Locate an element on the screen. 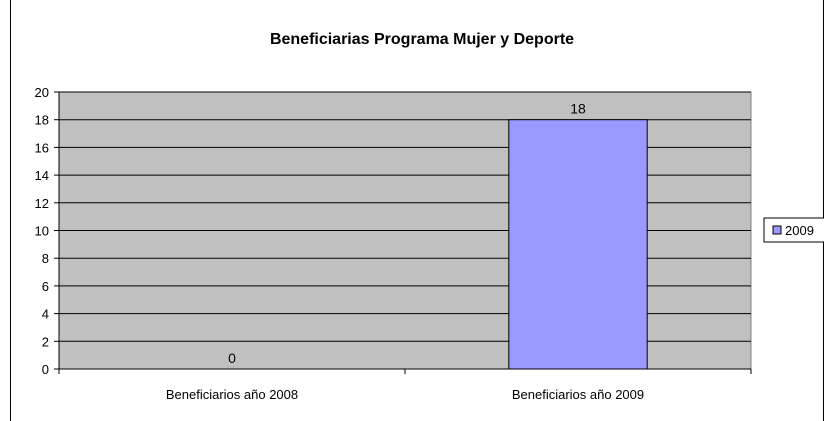 The image size is (824, 421). legend: 2009 is located at coordinates (793, 230).